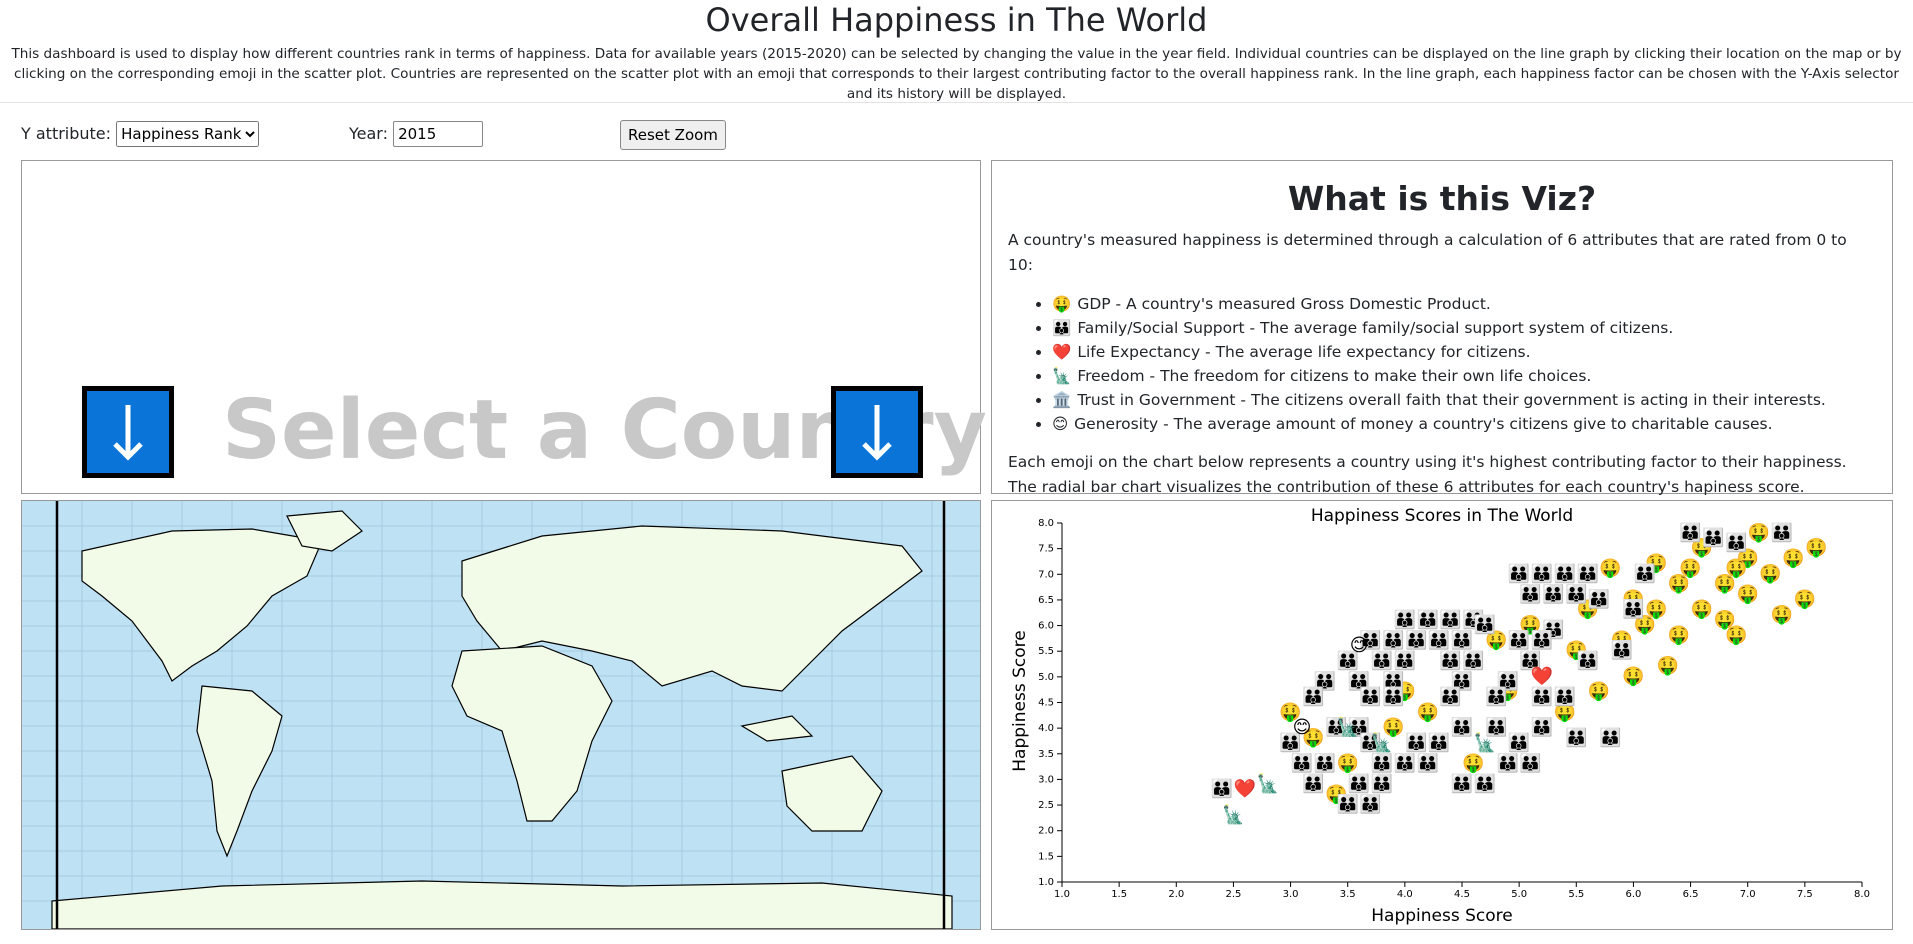 This screenshot has height=944, width=1913. I want to click on reset-zoom-button: Reset Zoom, so click(673, 135).